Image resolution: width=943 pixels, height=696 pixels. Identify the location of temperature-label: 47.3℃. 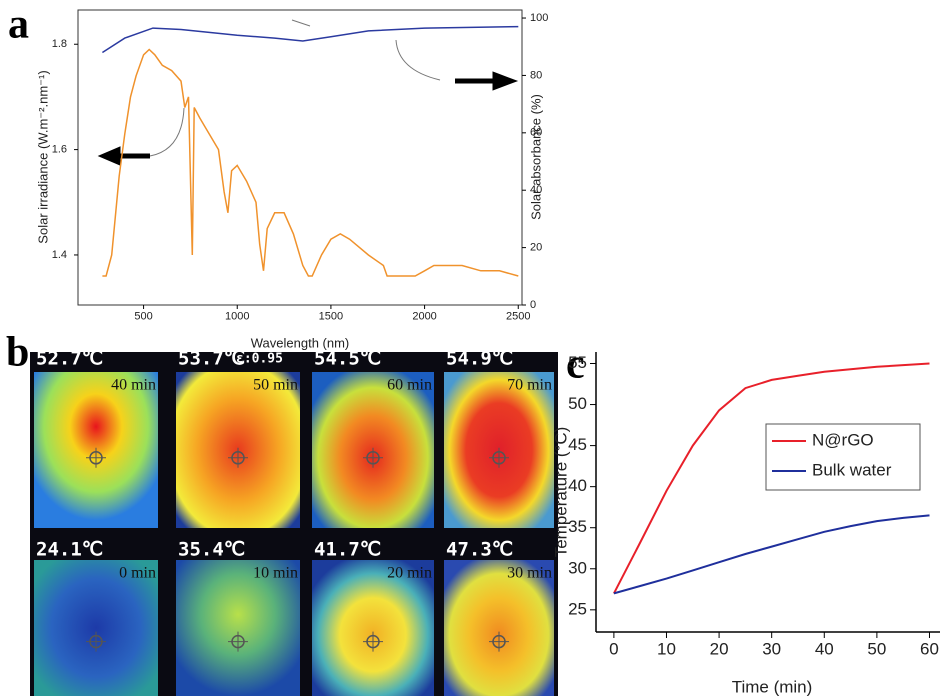
(479, 550).